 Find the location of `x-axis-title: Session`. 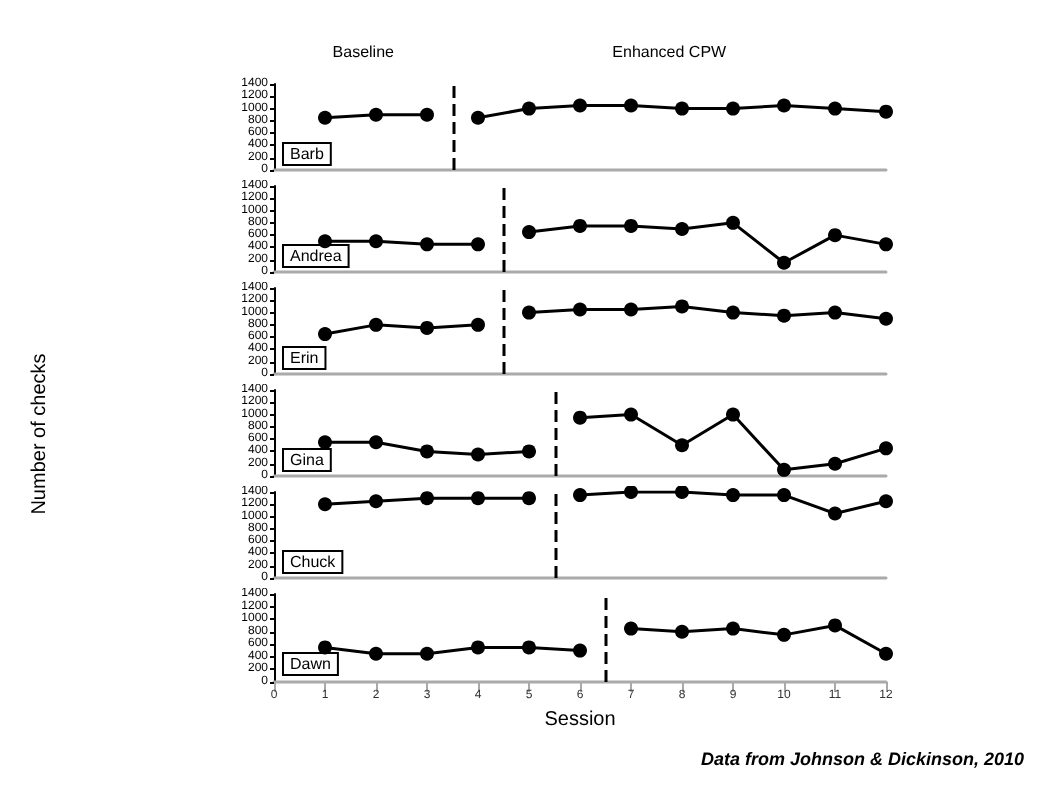

x-axis-title: Session is located at coordinates (580, 720).